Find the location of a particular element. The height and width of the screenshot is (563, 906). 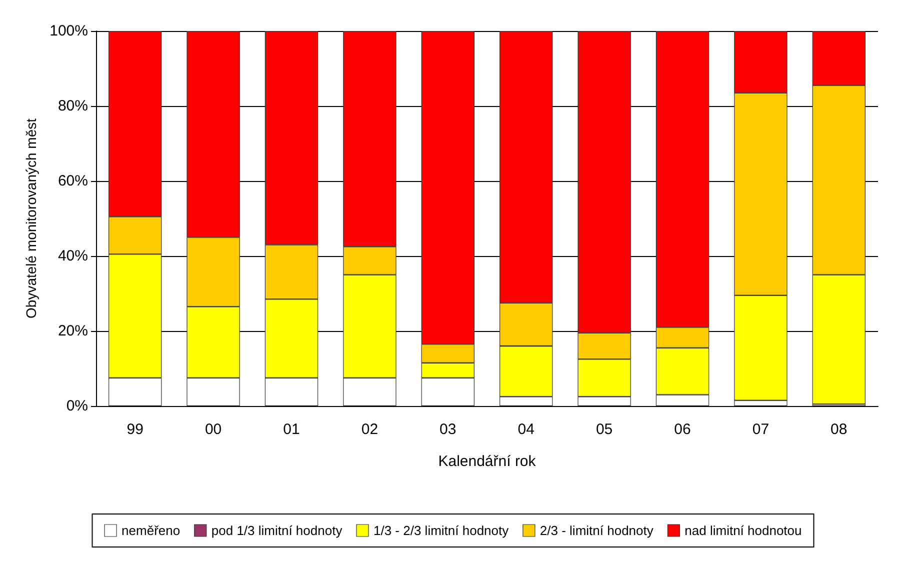

y-tick-label: 20% is located at coordinates (73, 331).